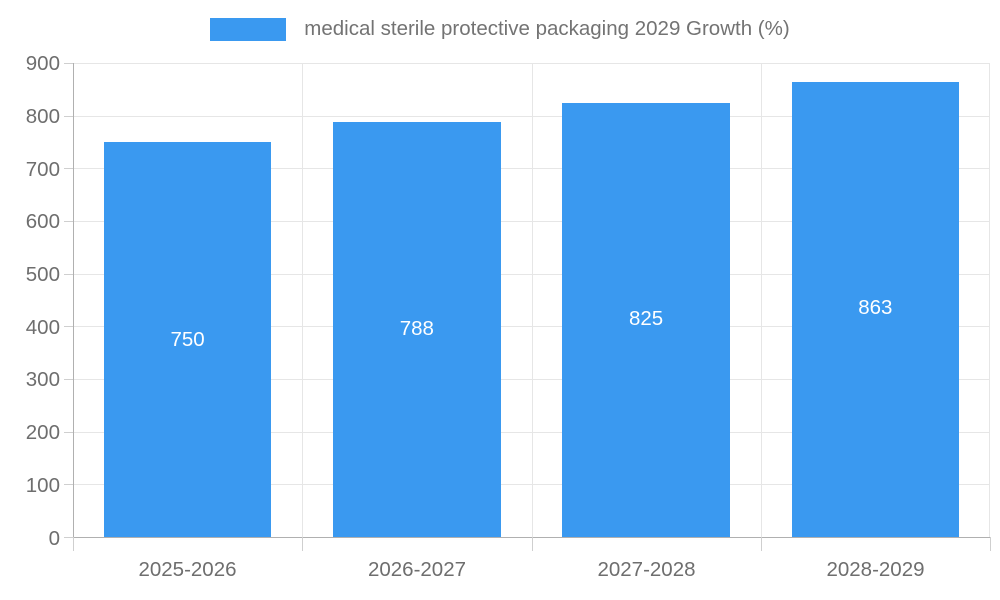 This screenshot has height=600, width=1000. What do you see at coordinates (248, 29) in the screenshot?
I see `legend-color-swatch-icon` at bounding box center [248, 29].